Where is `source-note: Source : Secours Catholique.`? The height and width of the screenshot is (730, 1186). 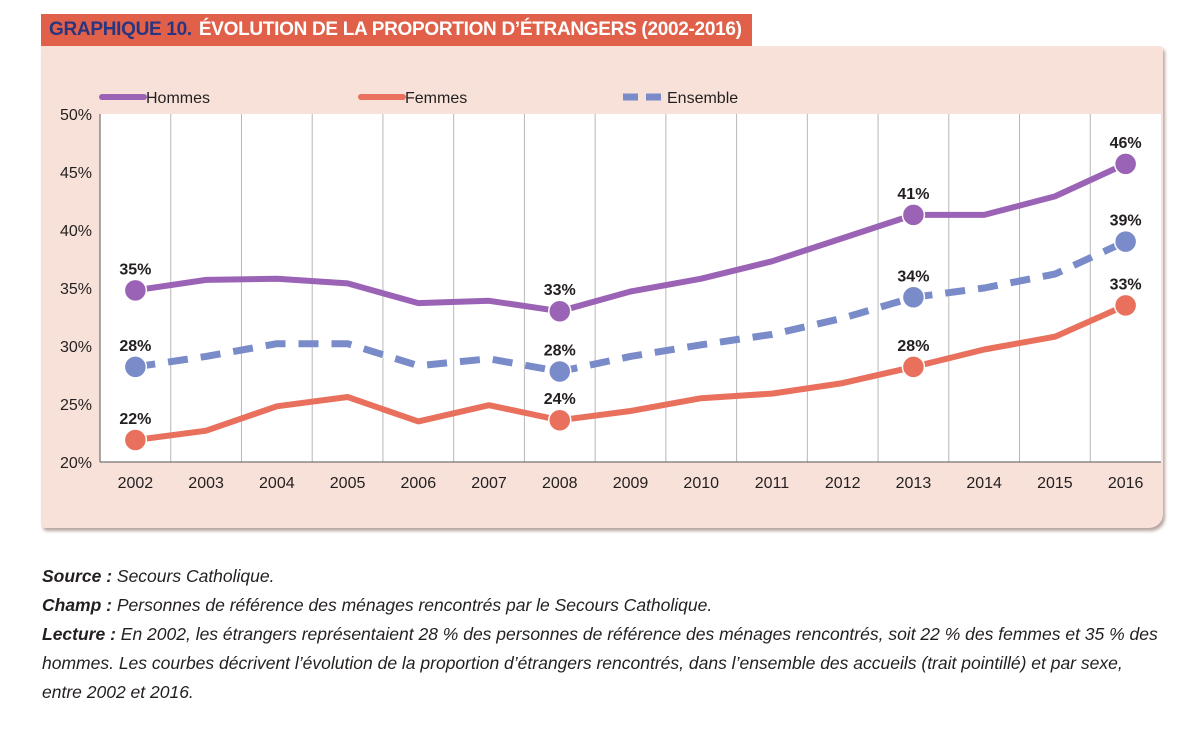 source-note: Source : Secours Catholique. is located at coordinates (604, 576).